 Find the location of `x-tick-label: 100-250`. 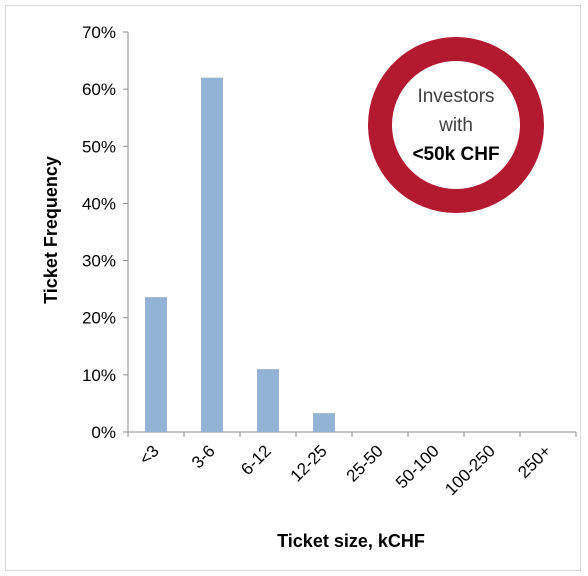

x-tick-label: 100-250 is located at coordinates (470, 470).